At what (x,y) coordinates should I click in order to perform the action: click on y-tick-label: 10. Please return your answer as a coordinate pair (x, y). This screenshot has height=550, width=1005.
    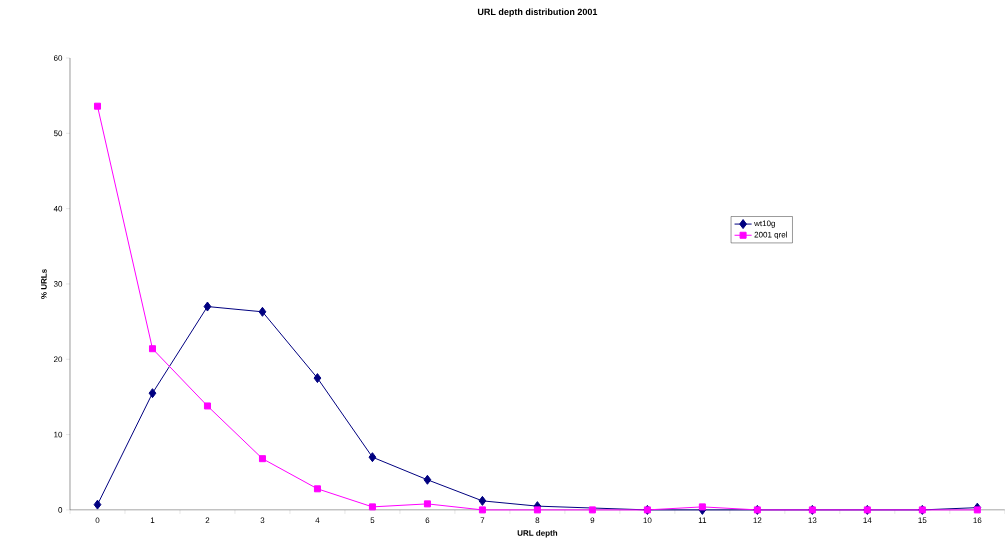
    Looking at the image, I should click on (58, 434).